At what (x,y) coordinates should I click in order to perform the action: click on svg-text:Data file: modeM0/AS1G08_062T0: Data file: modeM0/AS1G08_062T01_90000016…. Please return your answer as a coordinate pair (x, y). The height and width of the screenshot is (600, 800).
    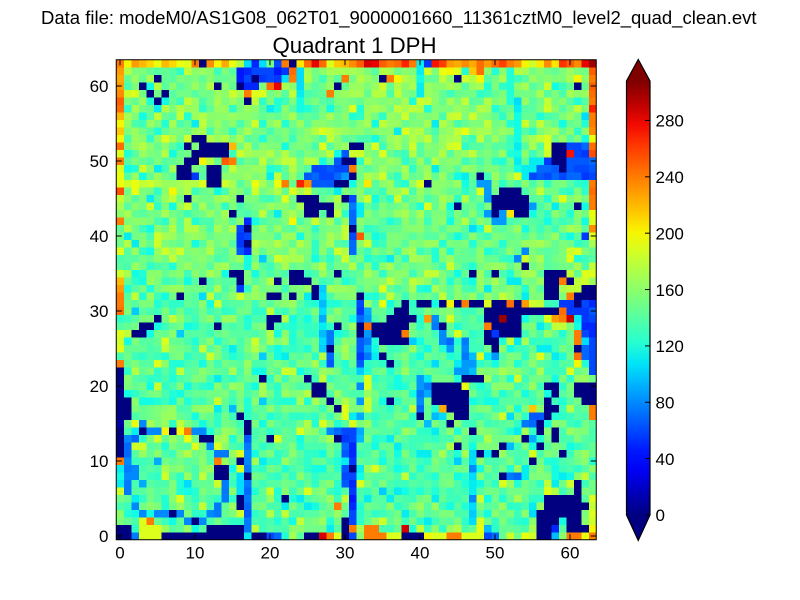
    Looking at the image, I should click on (399, 18).